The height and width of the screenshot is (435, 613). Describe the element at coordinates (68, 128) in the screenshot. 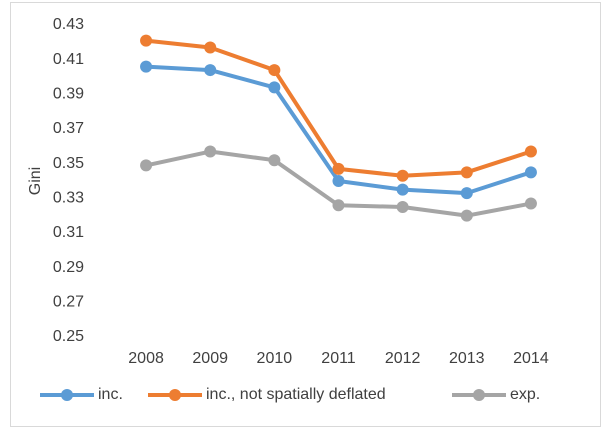

I see `y-tick-label: 0.37` at that location.